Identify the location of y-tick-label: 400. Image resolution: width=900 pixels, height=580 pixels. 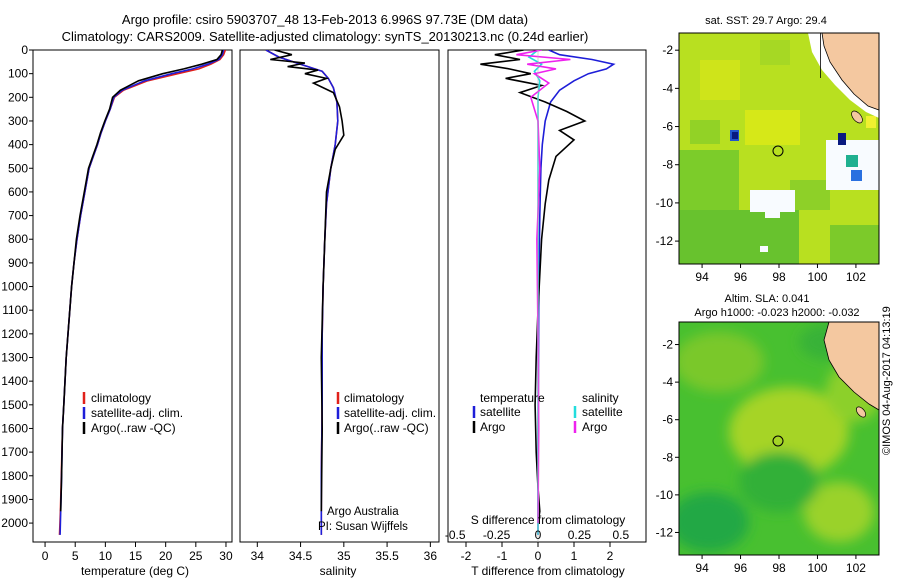
(18, 145).